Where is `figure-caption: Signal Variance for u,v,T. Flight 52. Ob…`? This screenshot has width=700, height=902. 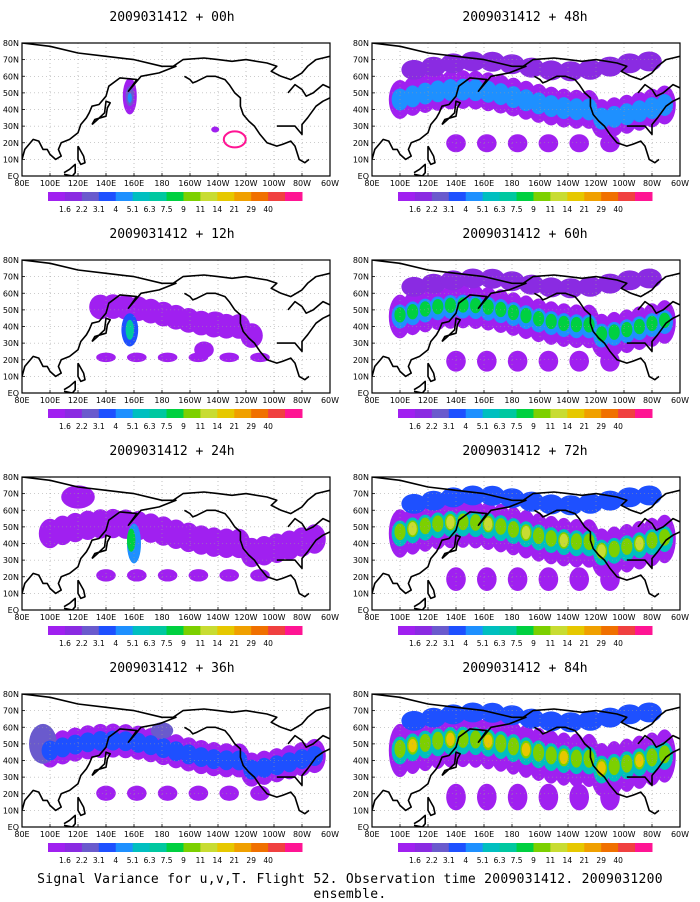
figure-caption: Signal Variance for u,v,T. Flight 52. Ob… is located at coordinates (350, 887).